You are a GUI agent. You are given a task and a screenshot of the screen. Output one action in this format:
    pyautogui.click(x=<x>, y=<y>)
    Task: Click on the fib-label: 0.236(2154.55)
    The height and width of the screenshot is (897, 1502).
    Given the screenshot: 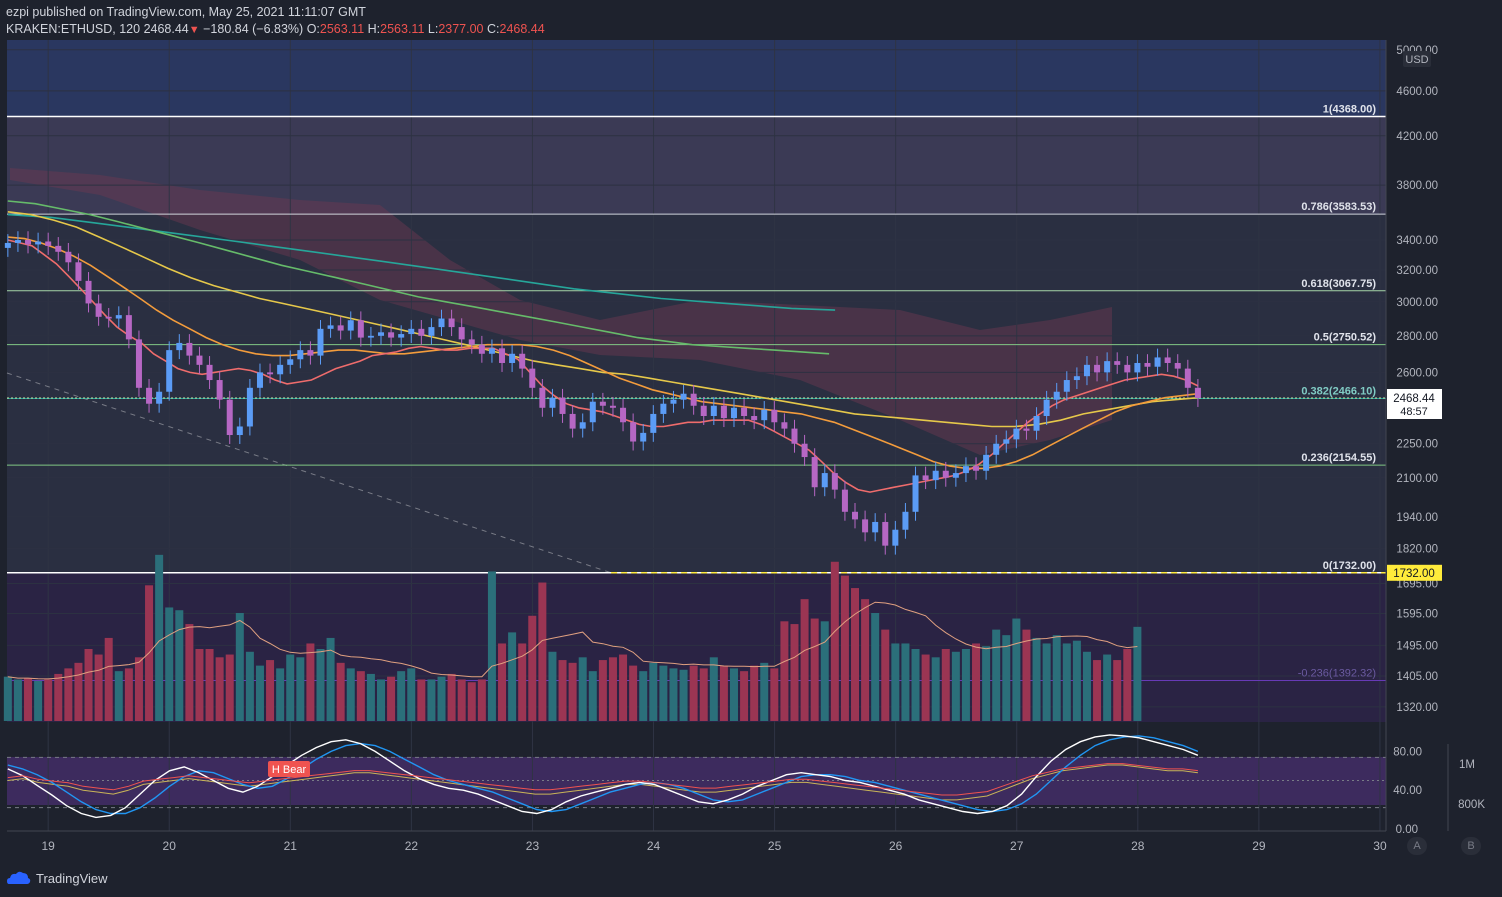 What is the action you would take?
    pyautogui.click(x=1338, y=458)
    